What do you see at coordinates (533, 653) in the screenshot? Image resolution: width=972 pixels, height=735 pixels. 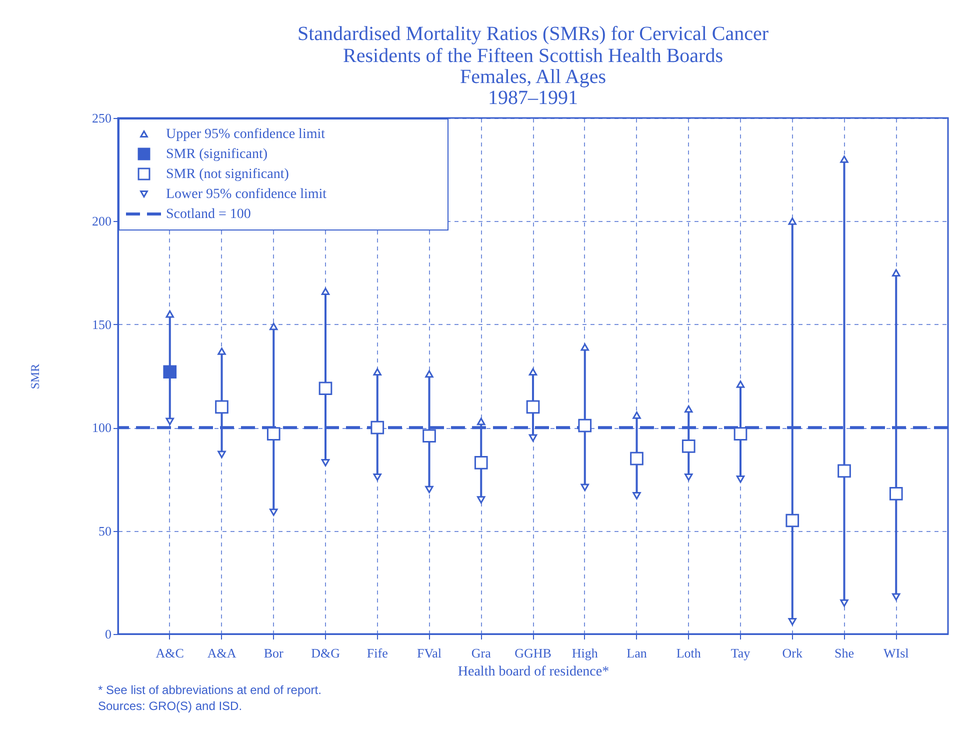 I see `x-tick-label: GGHB` at bounding box center [533, 653].